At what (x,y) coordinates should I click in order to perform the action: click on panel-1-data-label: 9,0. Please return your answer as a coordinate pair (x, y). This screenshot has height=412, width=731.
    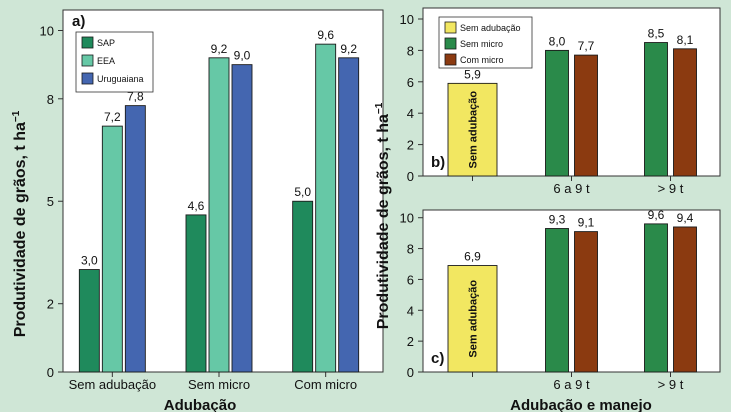
    Looking at the image, I should click on (242, 56).